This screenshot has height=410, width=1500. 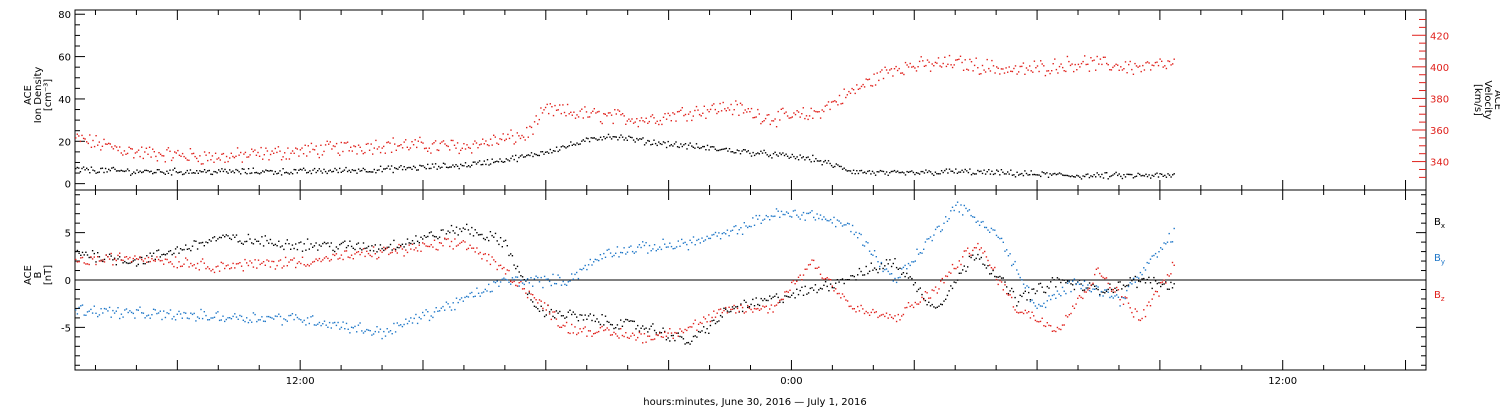 What do you see at coordinates (1439, 223) in the screenshot?
I see `legend-bx: Bx` at bounding box center [1439, 223].